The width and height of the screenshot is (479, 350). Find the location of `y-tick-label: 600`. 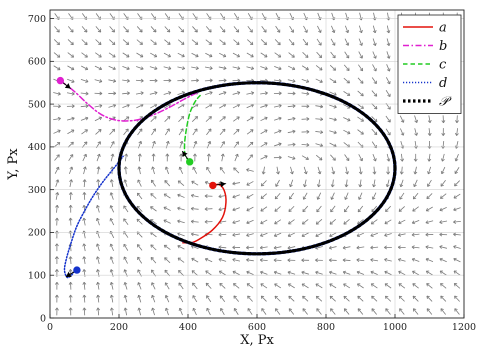

y-tick-label: 600 is located at coordinates (37, 62).